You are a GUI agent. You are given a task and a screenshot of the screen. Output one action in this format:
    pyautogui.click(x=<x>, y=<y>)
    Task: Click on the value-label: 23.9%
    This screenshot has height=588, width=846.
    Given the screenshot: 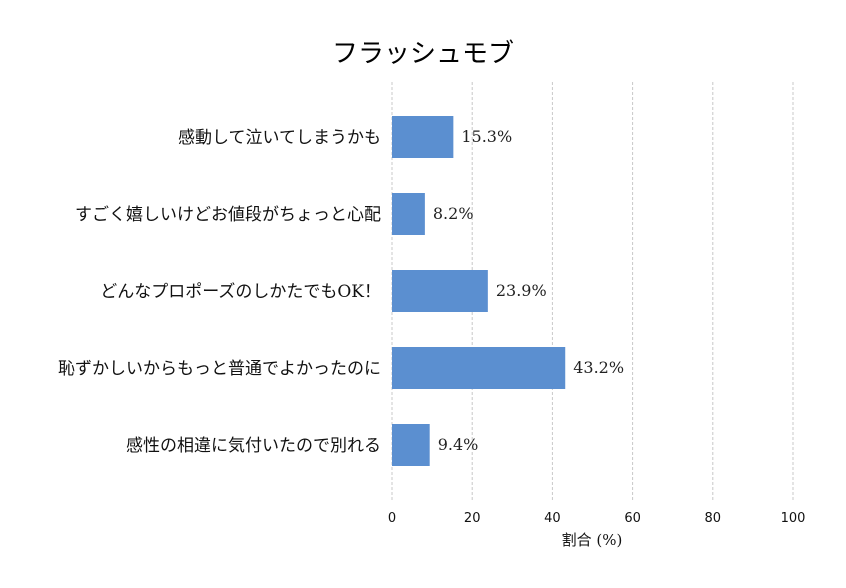 What is the action you would take?
    pyautogui.click(x=521, y=290)
    